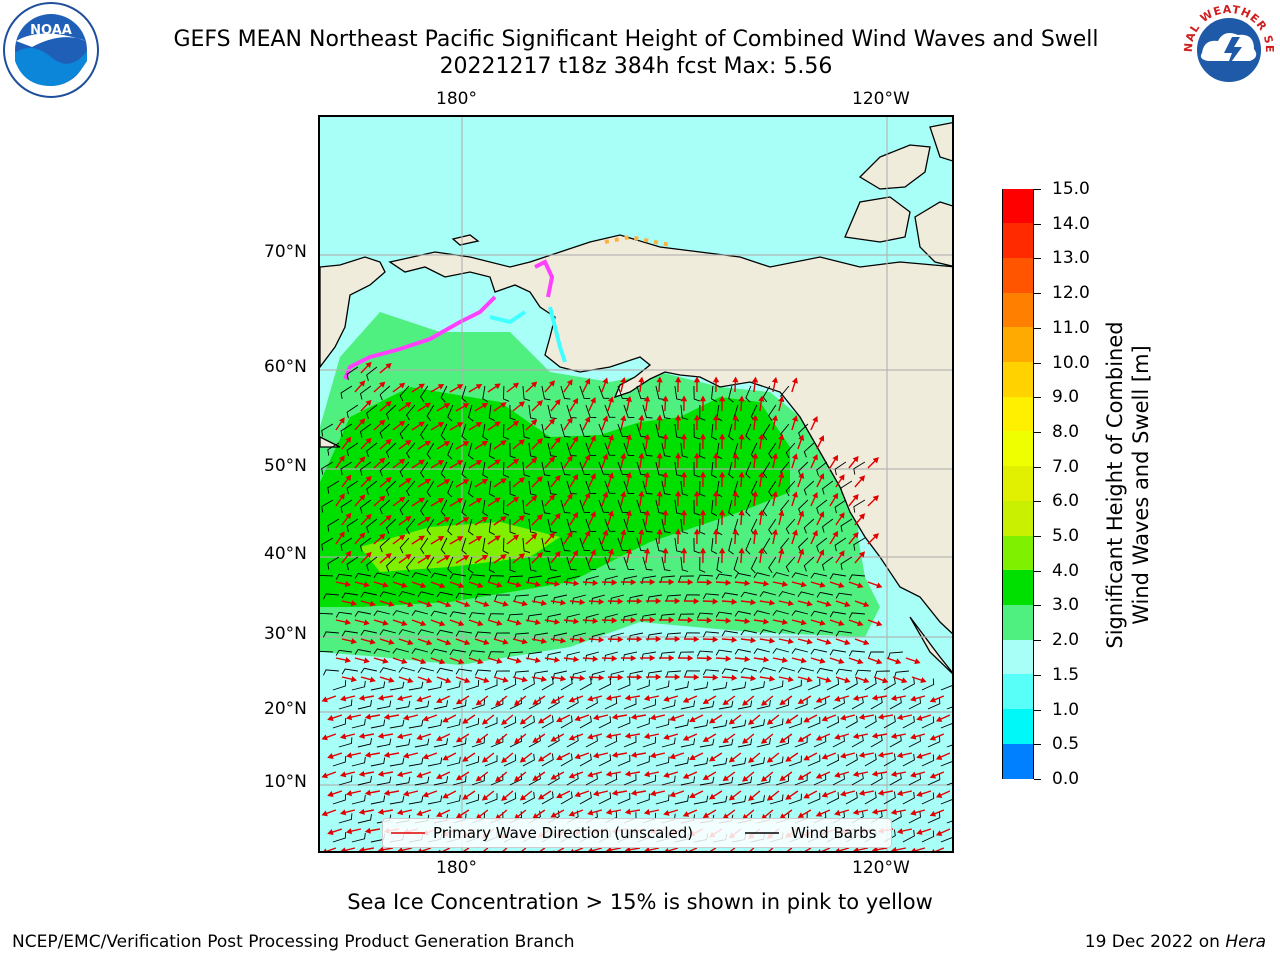 Image resolution: width=1280 pixels, height=960 pixels. What do you see at coordinates (1066, 674) in the screenshot?
I see `colorbar-tick-label: 1.5` at bounding box center [1066, 674].